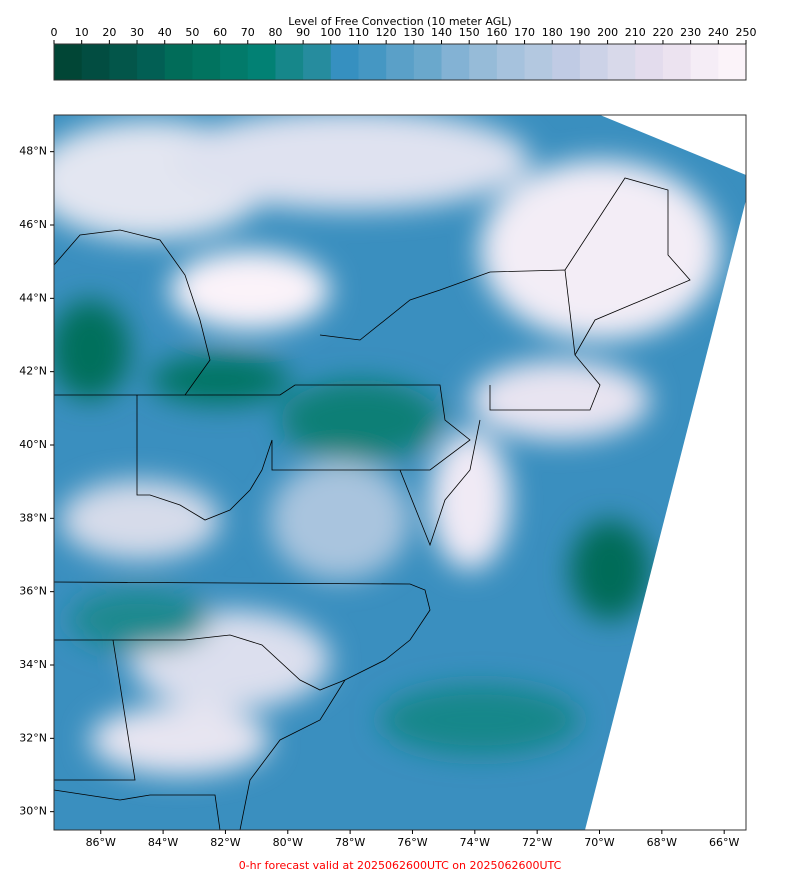  Describe the element at coordinates (579, 32) in the screenshot. I see `colorbar-tick-label: 190` at that location.